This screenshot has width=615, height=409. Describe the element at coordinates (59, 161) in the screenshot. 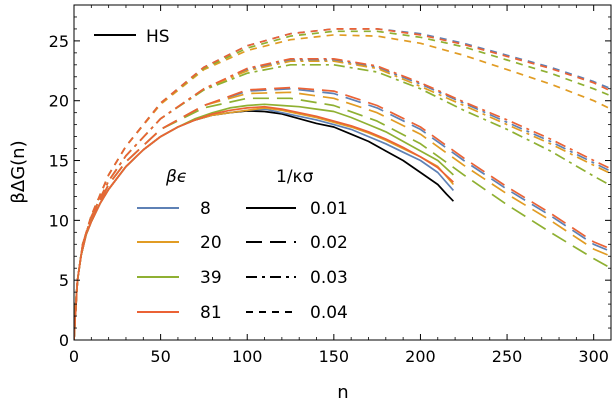

I see `y-tick-label: 15` at that location.